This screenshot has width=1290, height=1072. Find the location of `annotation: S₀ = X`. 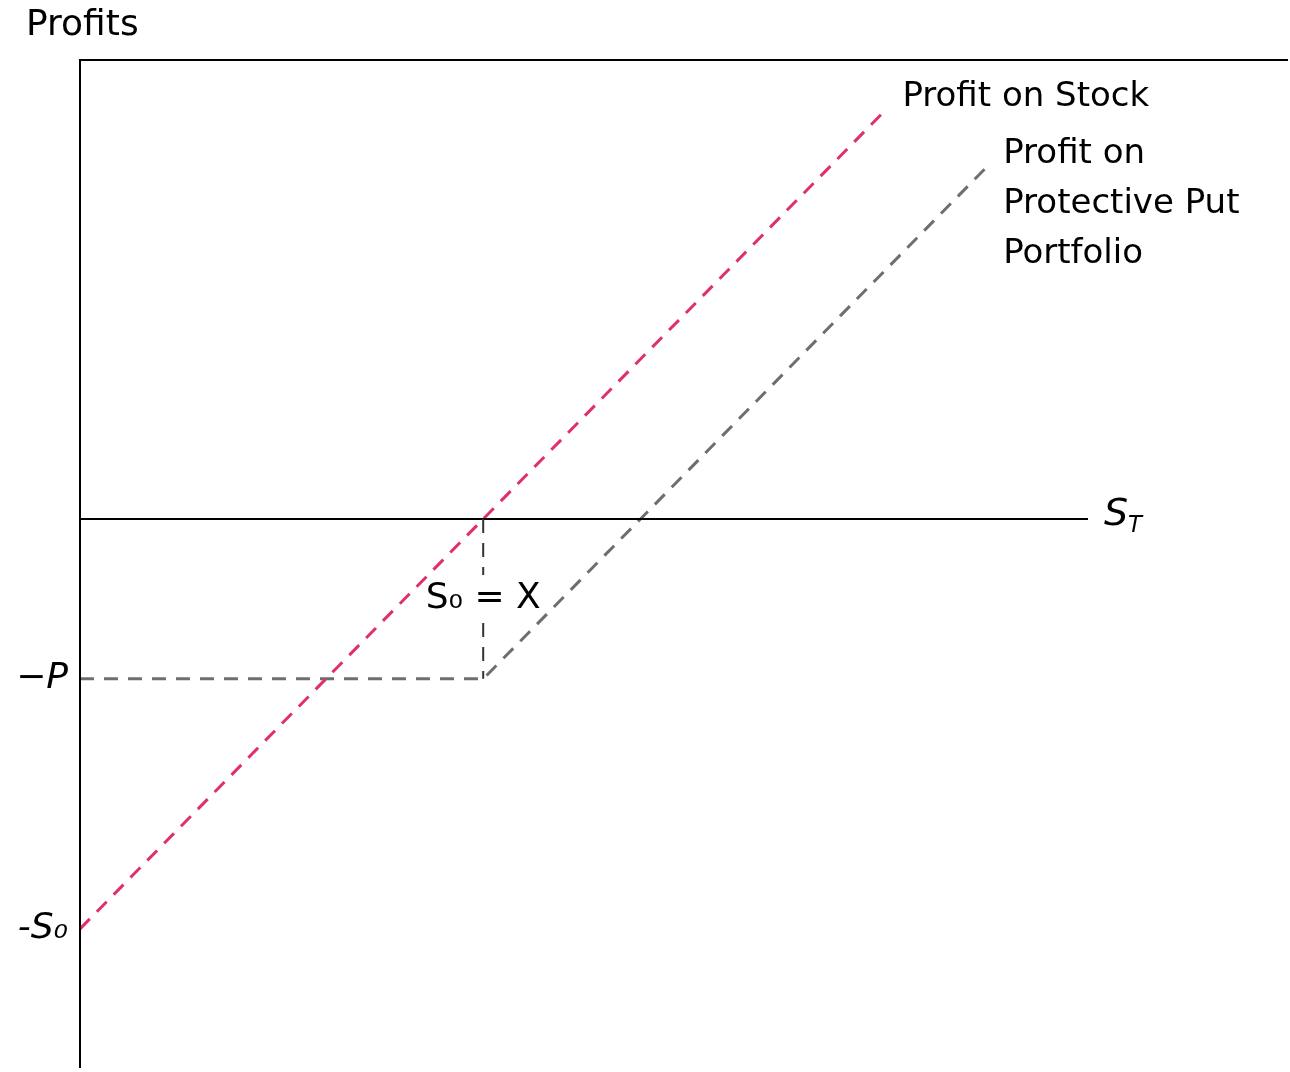

annotation: S₀ = X is located at coordinates (483, 596).